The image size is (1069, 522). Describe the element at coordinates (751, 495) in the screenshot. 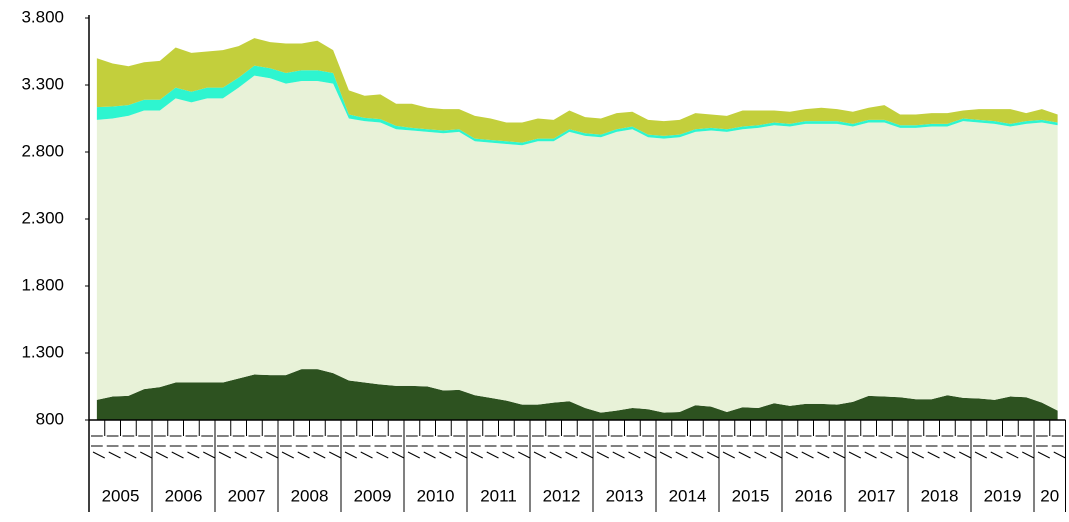

I see `x-tick-label: 2015` at that location.